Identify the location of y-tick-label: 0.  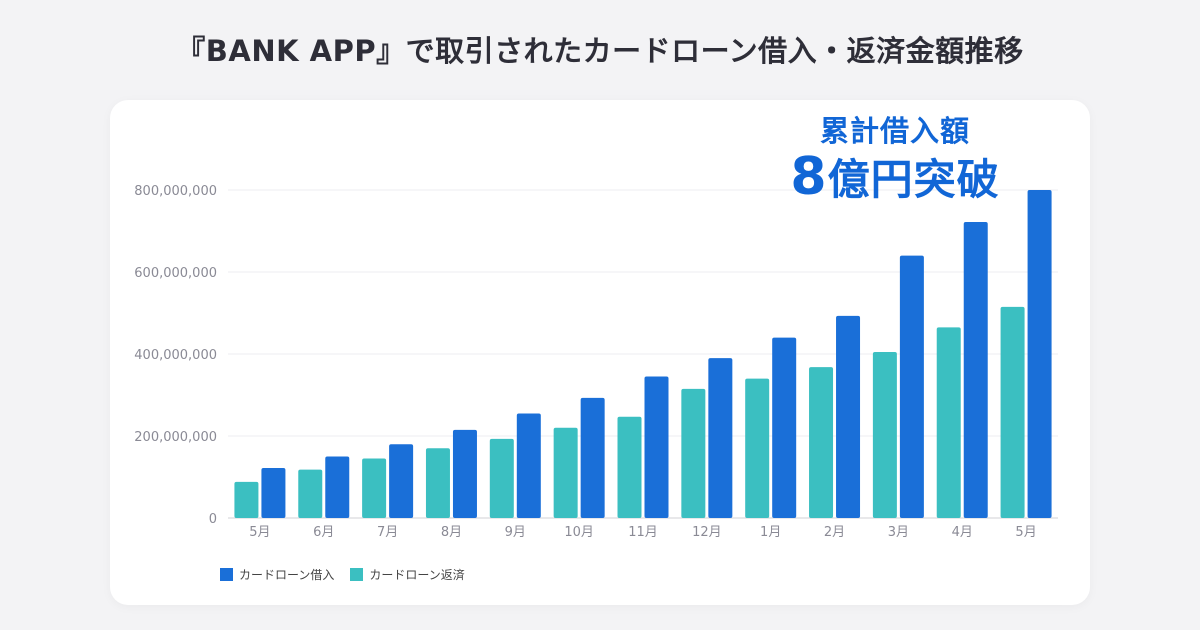
(213, 519).